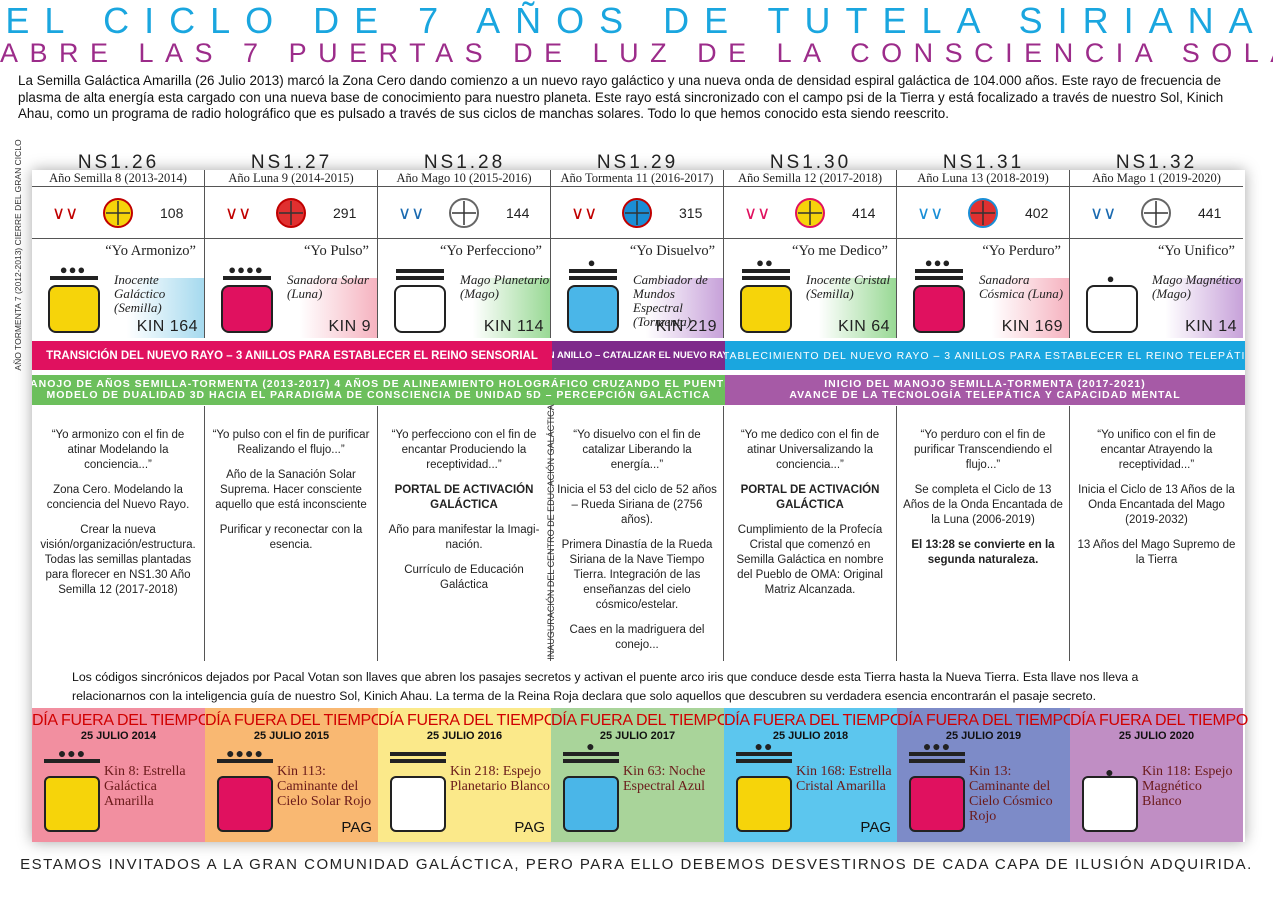  I want to click on kin-number: KIN 164, so click(167, 326).